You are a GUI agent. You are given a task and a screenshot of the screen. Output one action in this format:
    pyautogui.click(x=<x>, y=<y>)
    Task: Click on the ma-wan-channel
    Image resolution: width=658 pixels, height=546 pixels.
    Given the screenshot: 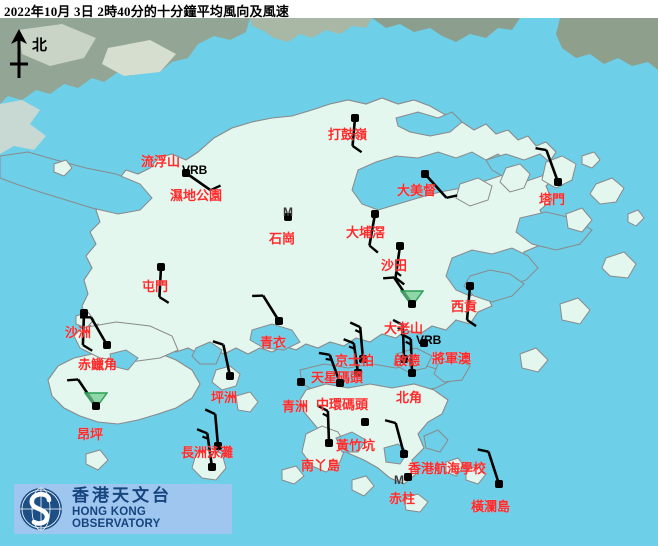 What is the action you would take?
    pyautogui.click(x=207, y=353)
    